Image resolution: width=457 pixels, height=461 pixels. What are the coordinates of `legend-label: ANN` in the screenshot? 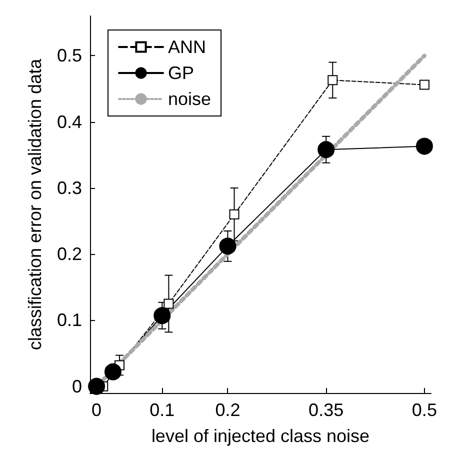 It's located at (187, 47).